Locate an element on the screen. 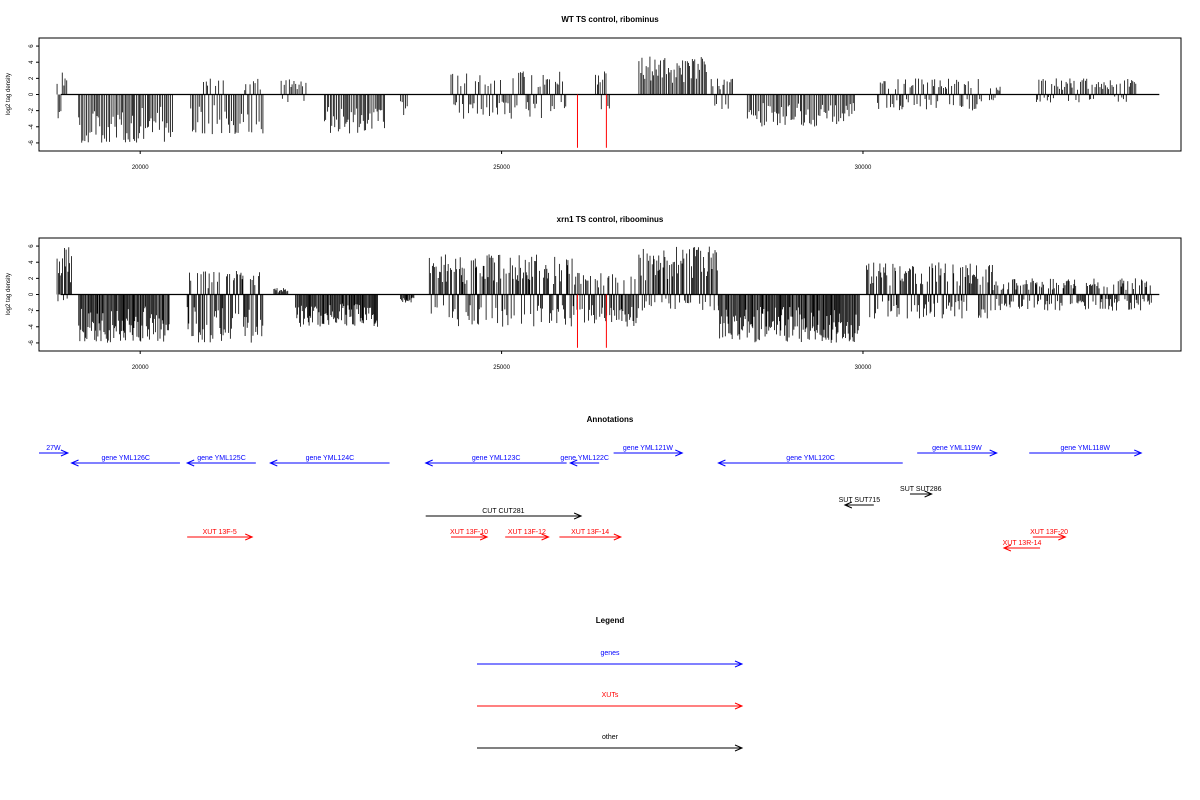 This screenshot has height=800, width=1200. annotation-xut-13r-14: XUT 13R-14 is located at coordinates (1022, 546).